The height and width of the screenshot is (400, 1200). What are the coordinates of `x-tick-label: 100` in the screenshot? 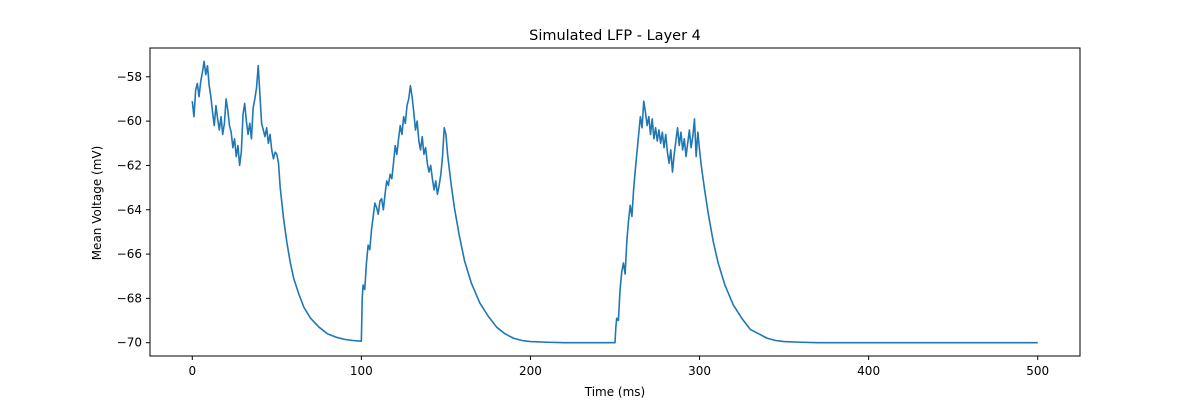 It's located at (361, 371).